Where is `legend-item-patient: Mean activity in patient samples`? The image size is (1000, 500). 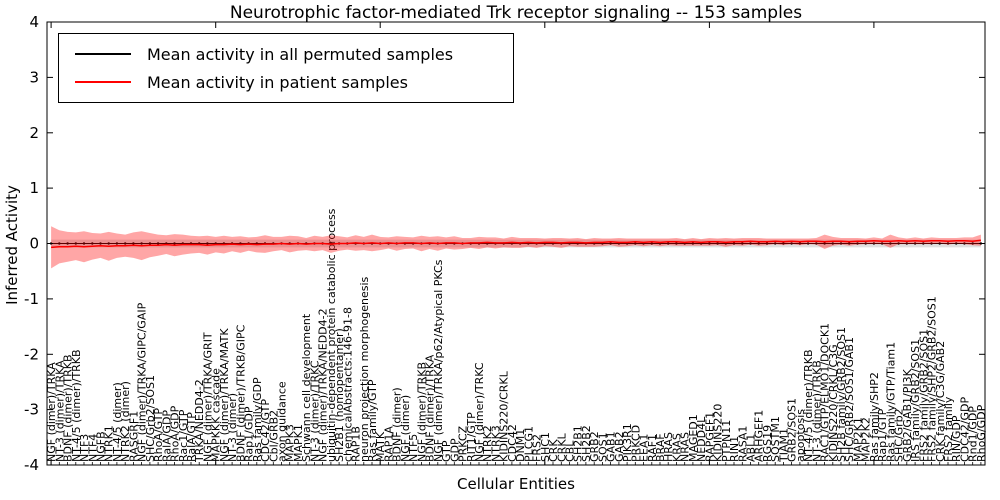 legend-item-patient: Mean activity in patient samples is located at coordinates (286, 82).